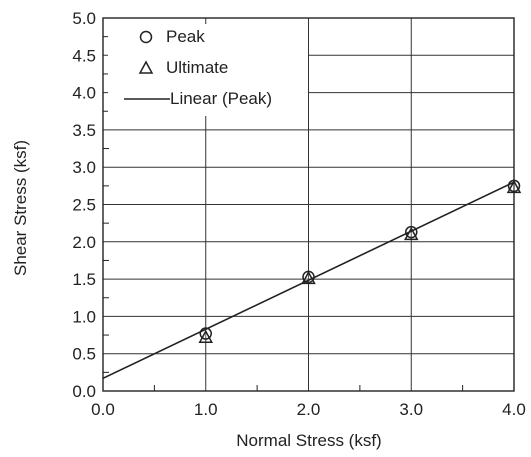  I want to click on y-tick-label: 2.5, so click(84, 205).